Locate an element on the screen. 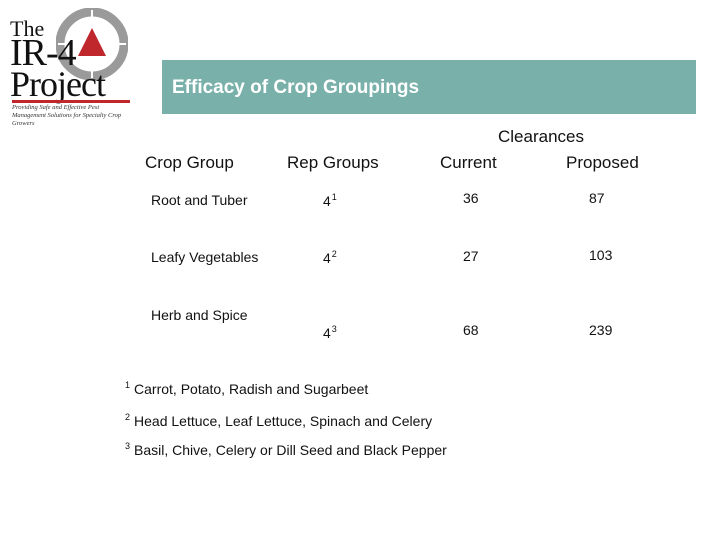 This screenshot has height=540, width=720. header-rep-groups: Rep Groups is located at coordinates (333, 162).